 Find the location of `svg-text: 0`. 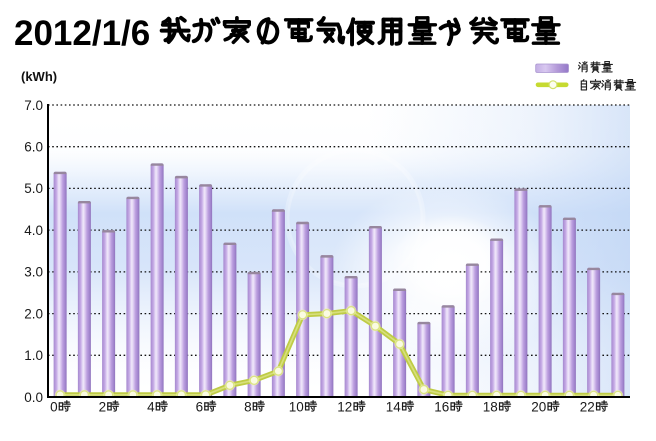

svg-text: 0 is located at coordinates (54, 407).